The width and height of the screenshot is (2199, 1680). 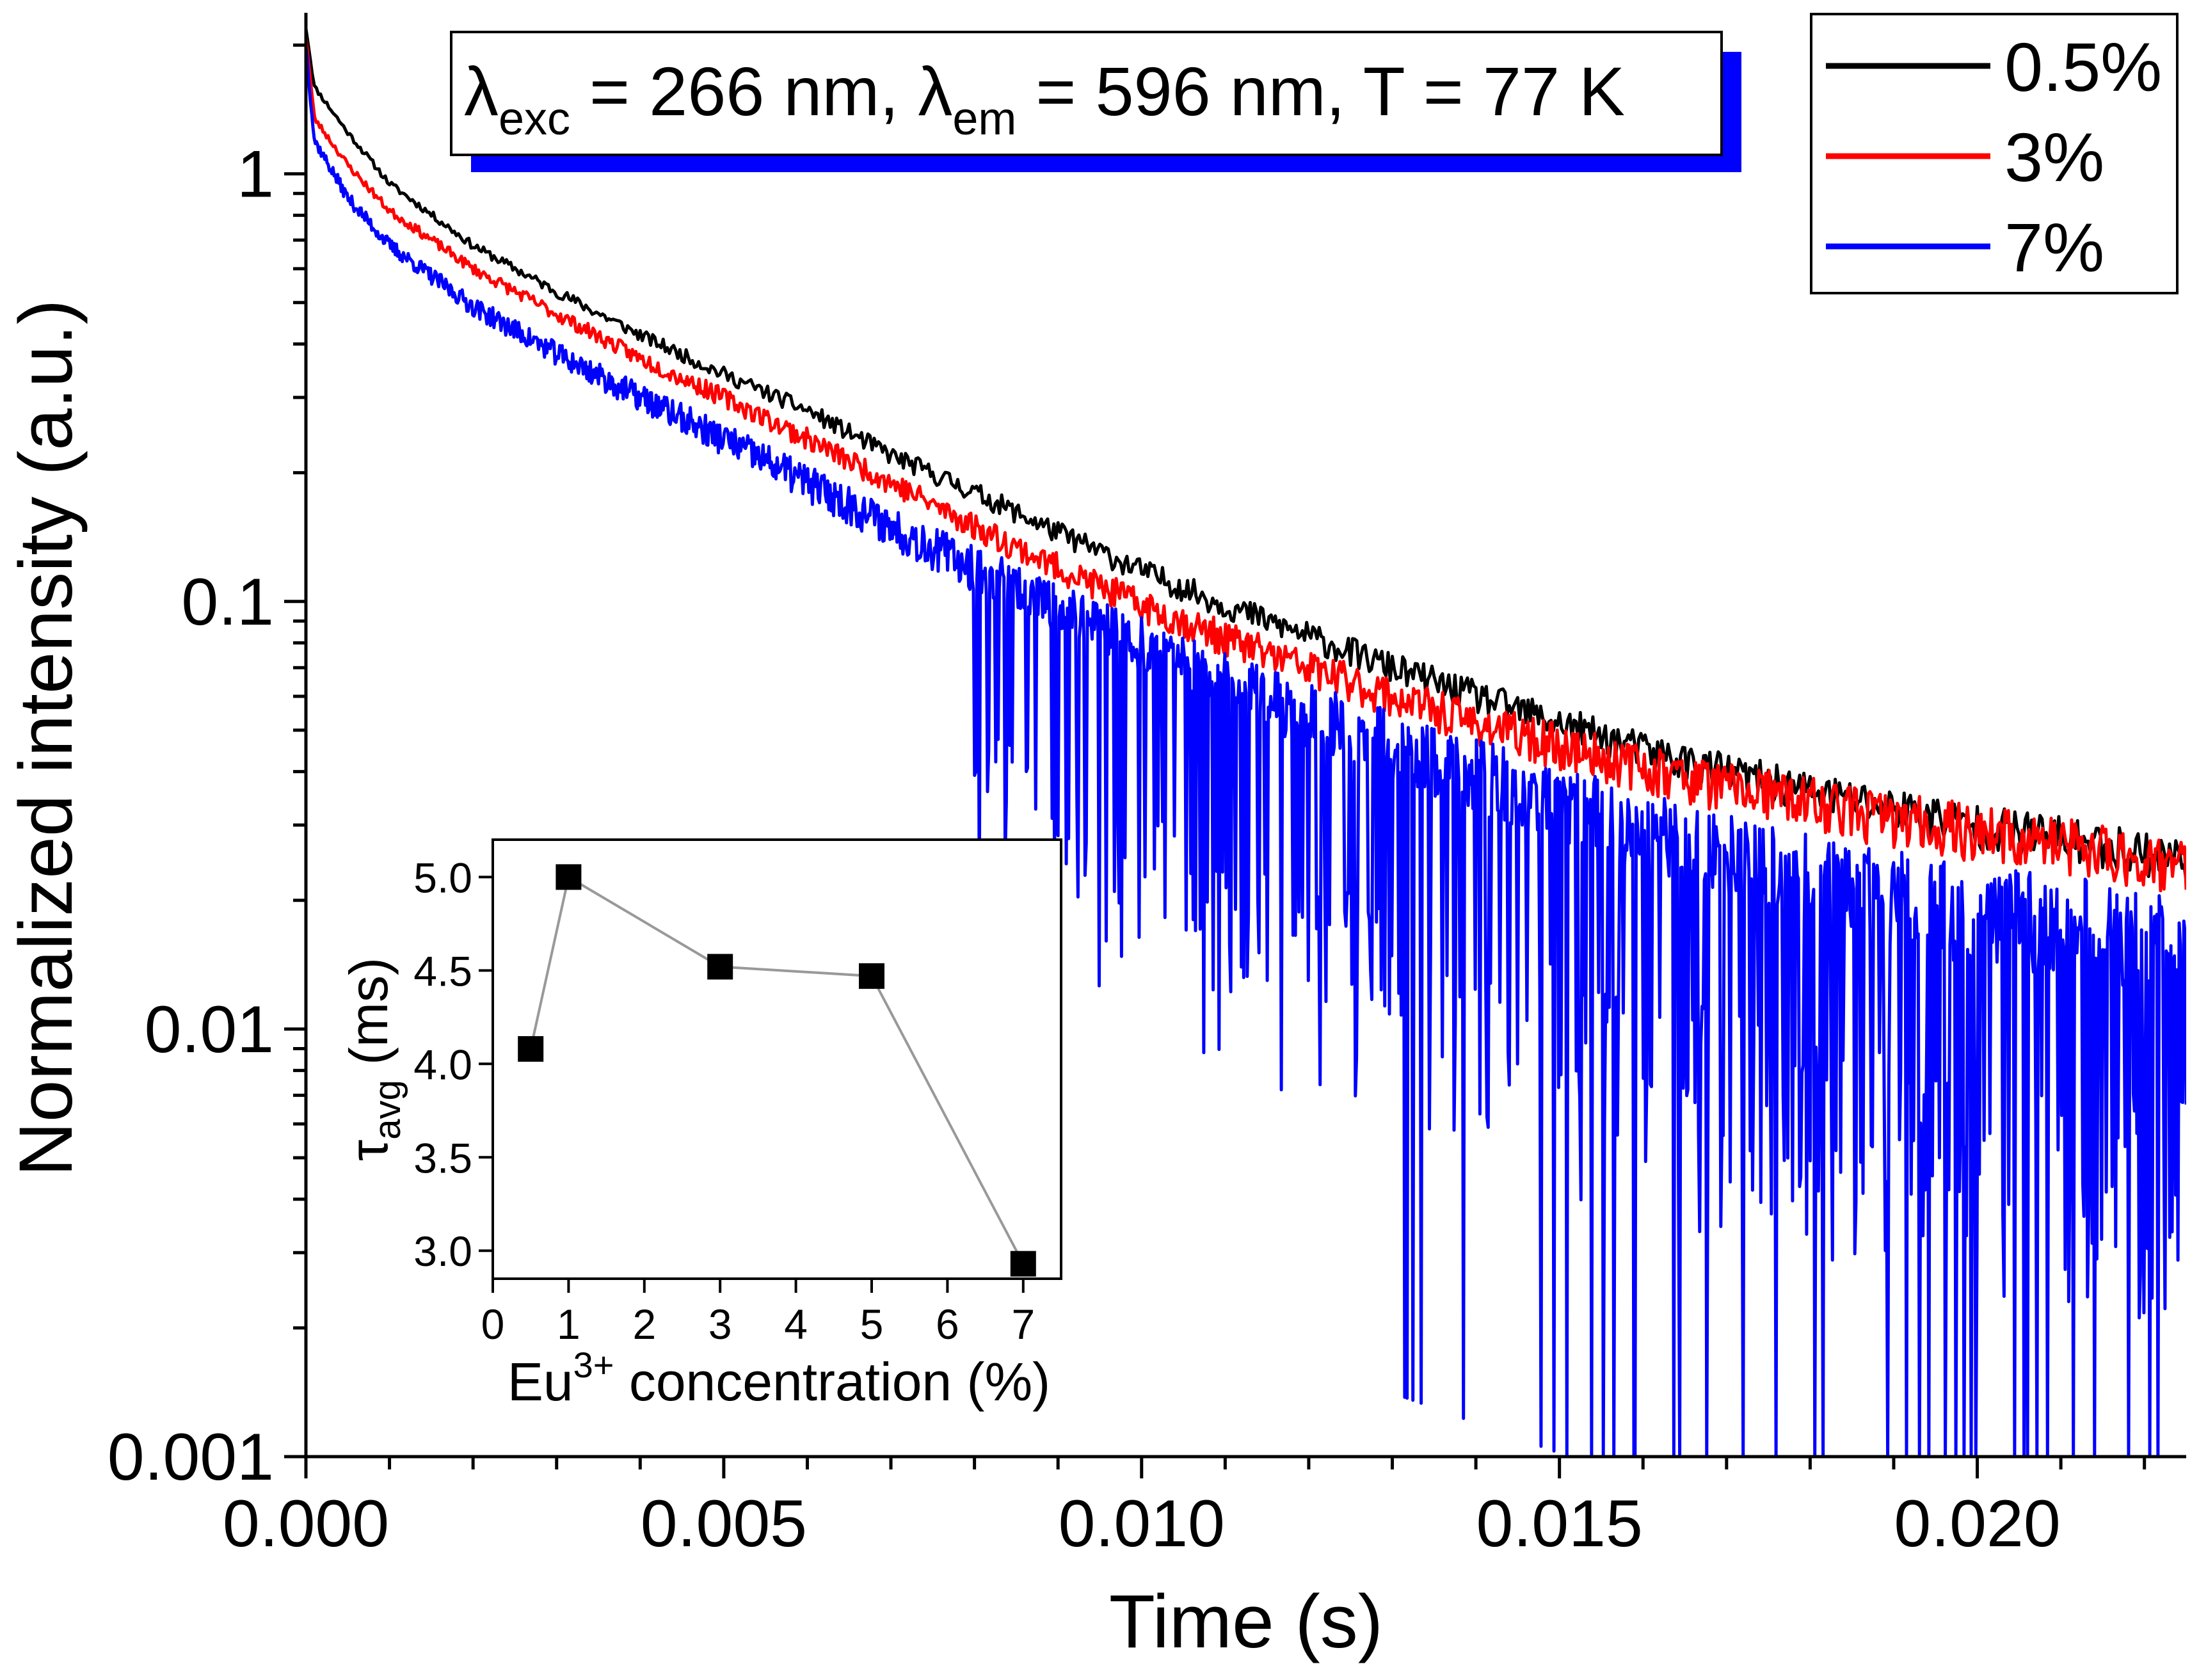 I want to click on inset-x-tick-label: 1, so click(x=568, y=1324).